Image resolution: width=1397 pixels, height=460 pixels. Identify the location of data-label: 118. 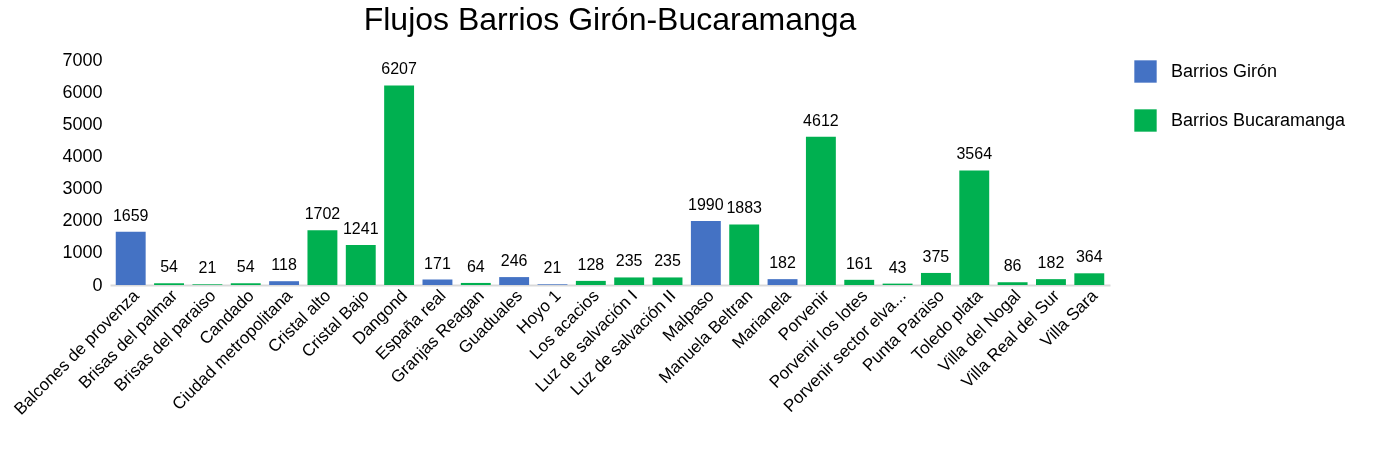
(284, 265).